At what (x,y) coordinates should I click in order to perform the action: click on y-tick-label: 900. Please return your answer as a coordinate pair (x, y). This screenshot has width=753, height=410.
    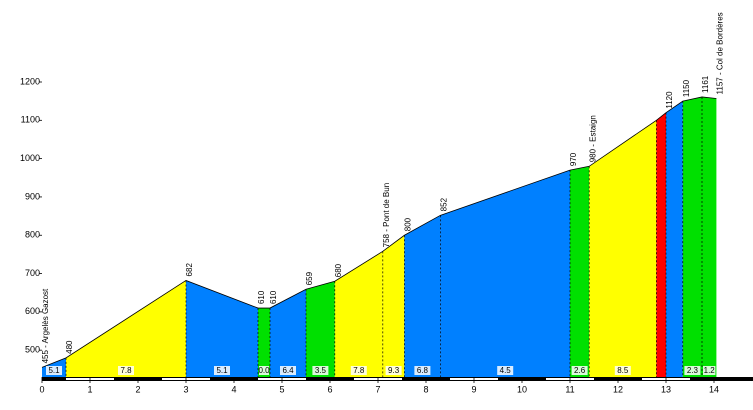
    Looking at the image, I should click on (32, 196).